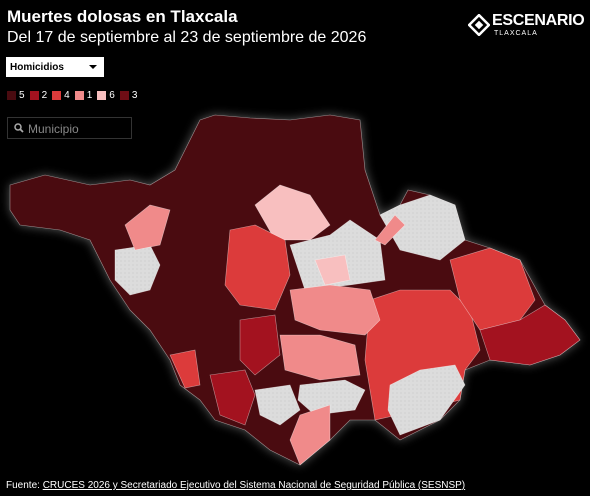  I want to click on legend-item: 3, so click(128, 95).